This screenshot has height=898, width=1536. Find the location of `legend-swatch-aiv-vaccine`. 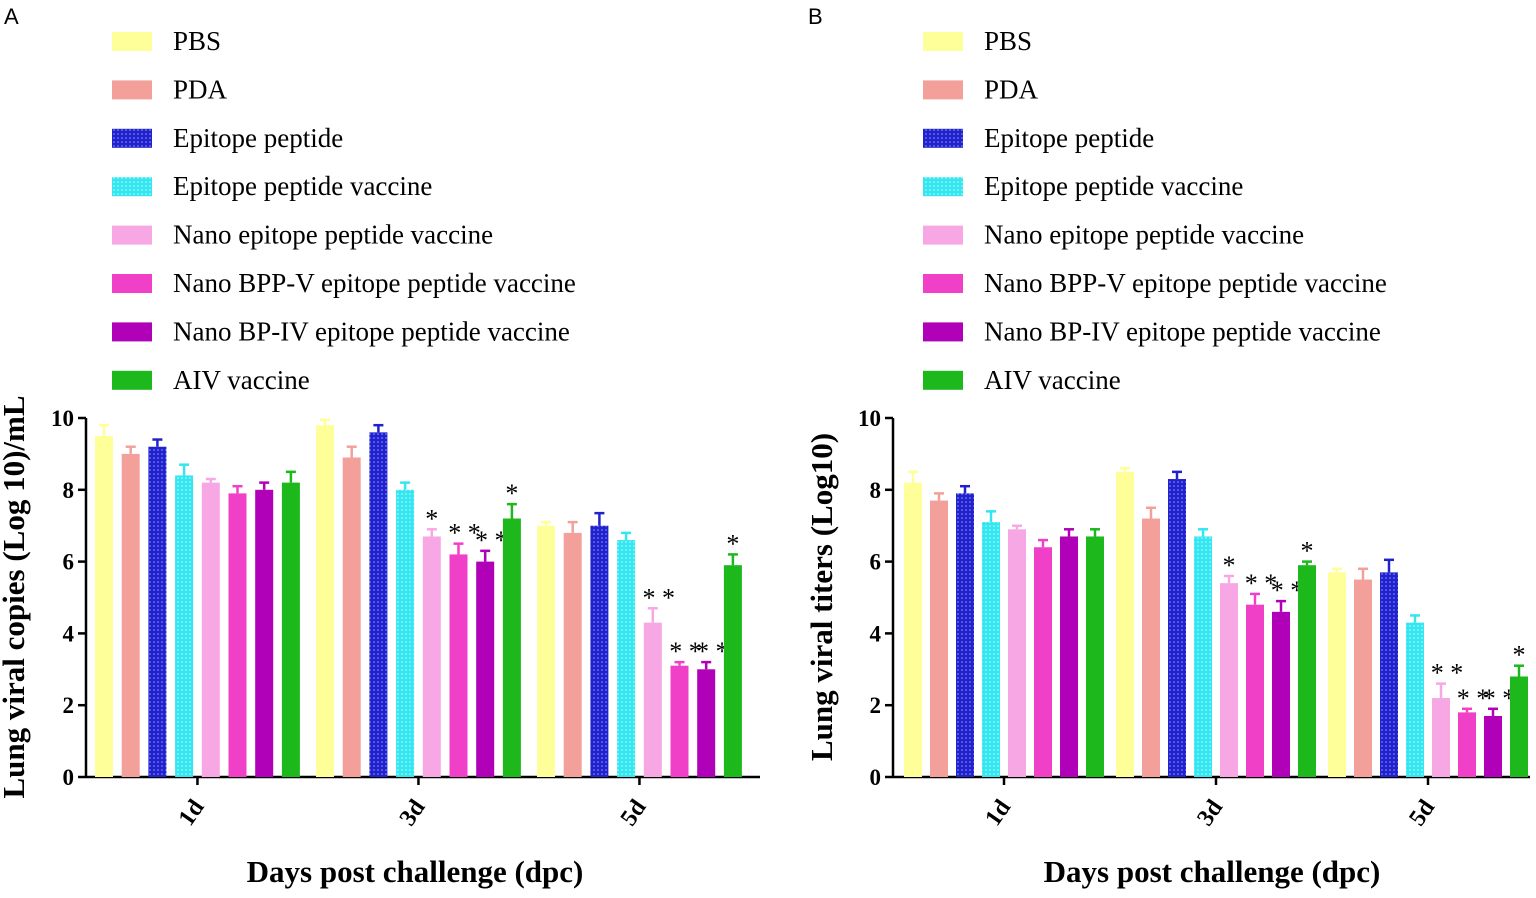

legend-swatch-aiv-vaccine is located at coordinates (132, 380).